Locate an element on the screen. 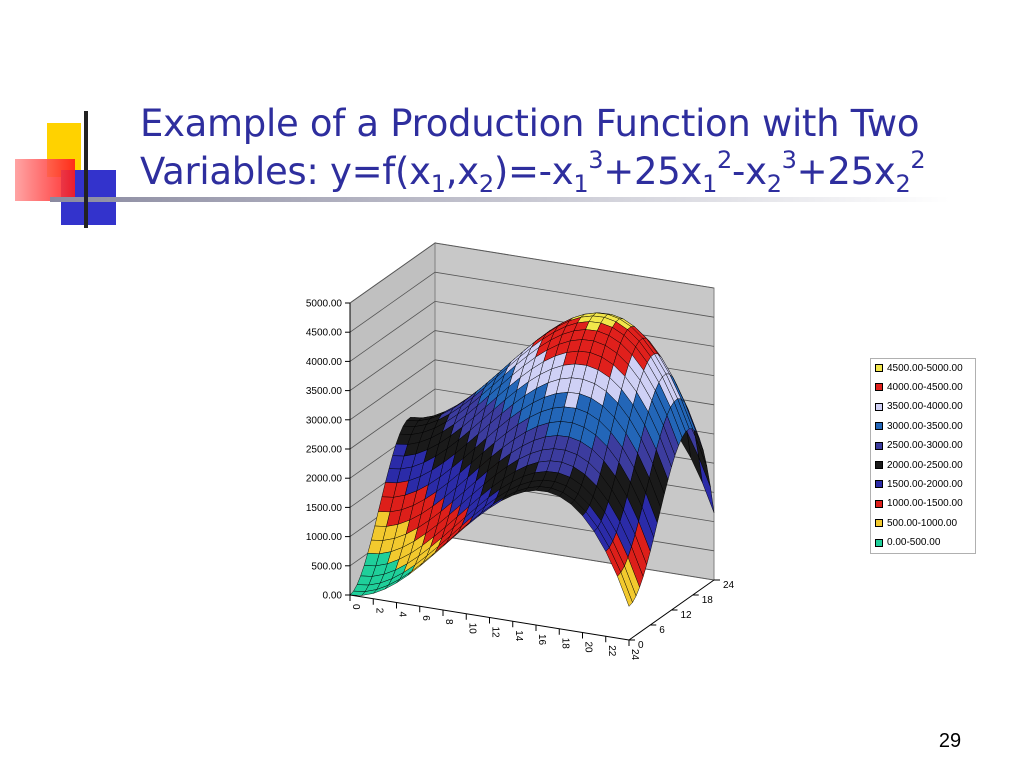 The height and width of the screenshot is (768, 1024). legend-label: 3000.00-3500.00 is located at coordinates (925, 426).